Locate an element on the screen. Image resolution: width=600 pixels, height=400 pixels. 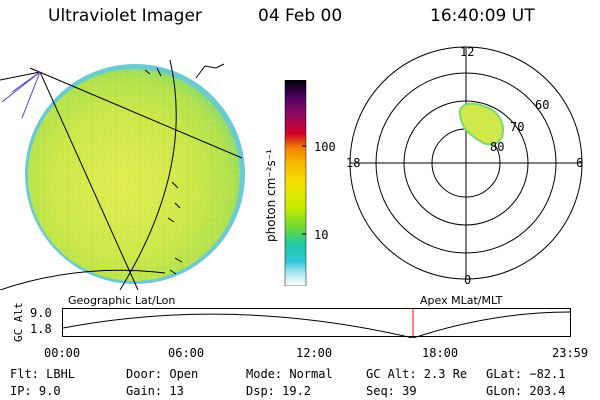
info-seq: Seq: 39 is located at coordinates (391, 391).